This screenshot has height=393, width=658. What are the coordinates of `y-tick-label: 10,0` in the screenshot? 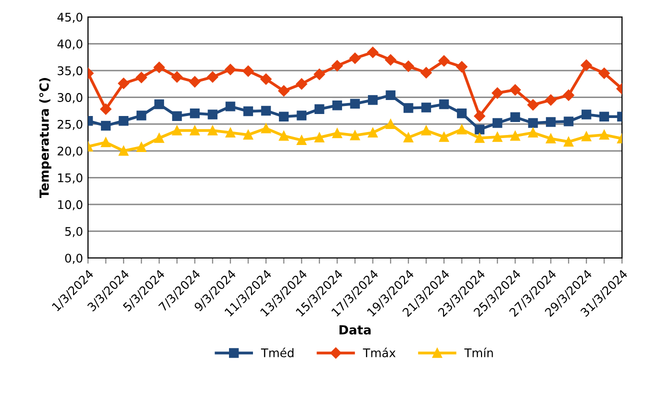 It's located at (70, 205).